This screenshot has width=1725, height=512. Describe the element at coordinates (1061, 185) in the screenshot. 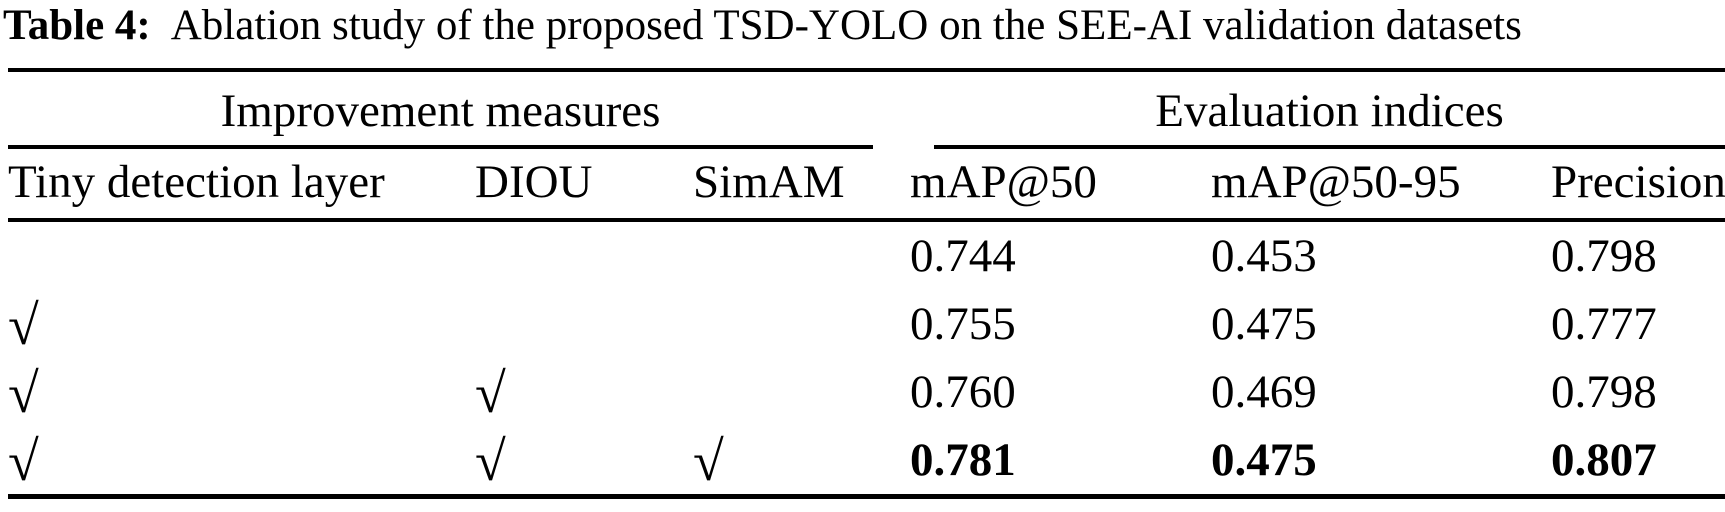

I see `column-header-map50: mAP@50` at that location.